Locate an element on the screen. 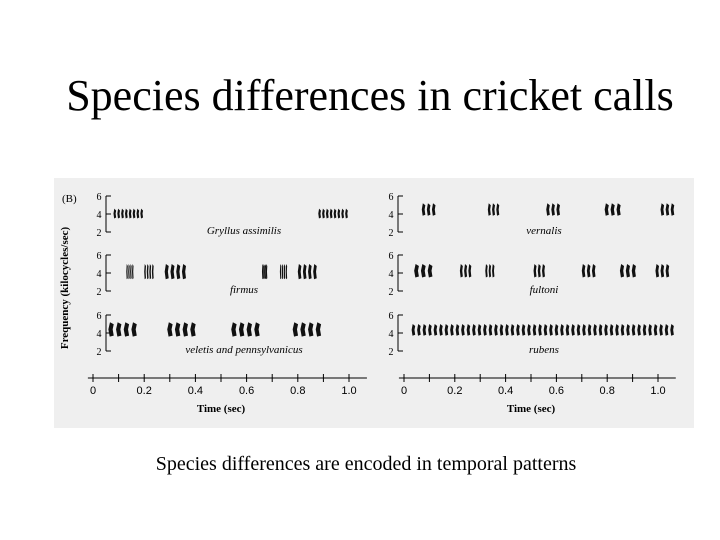 The width and height of the screenshot is (720, 540). spectrogram-panel: 2 4 6 firmus is located at coordinates (207, 274).